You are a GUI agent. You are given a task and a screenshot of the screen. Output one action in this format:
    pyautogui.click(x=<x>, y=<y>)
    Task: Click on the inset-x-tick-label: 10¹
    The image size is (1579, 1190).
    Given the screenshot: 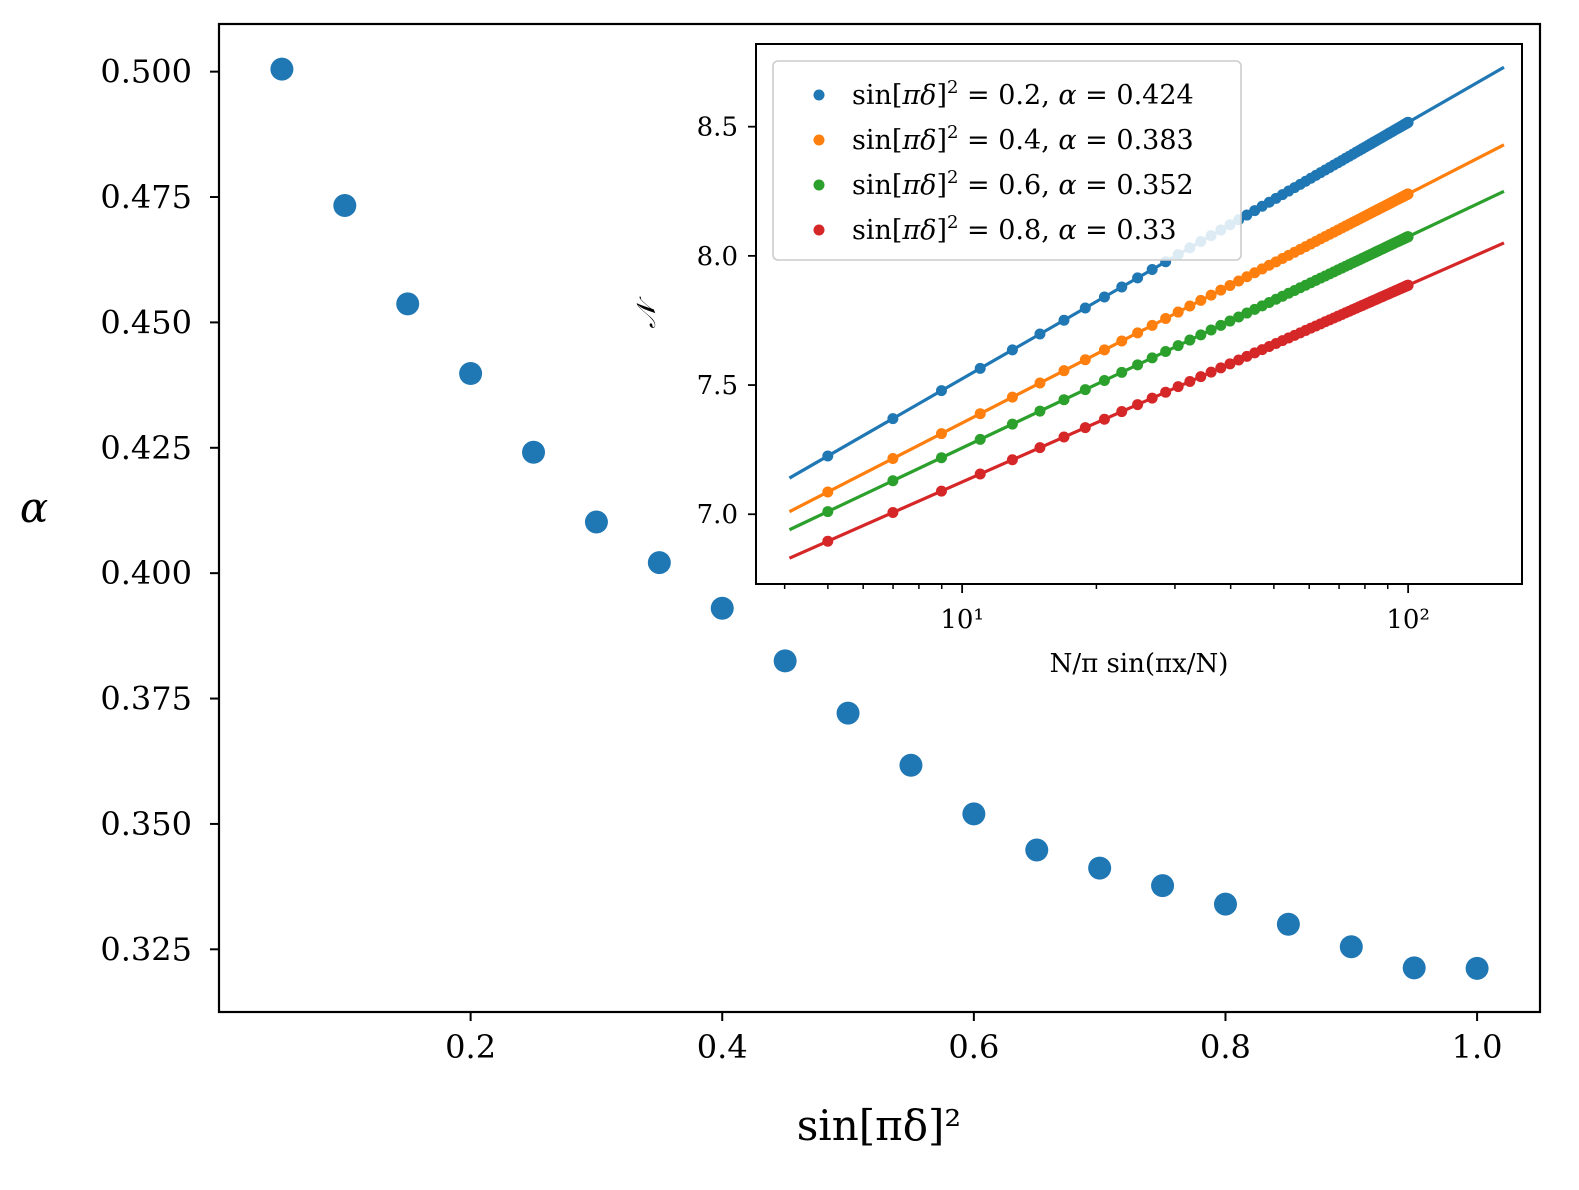 What is the action you would take?
    pyautogui.click(x=962, y=620)
    